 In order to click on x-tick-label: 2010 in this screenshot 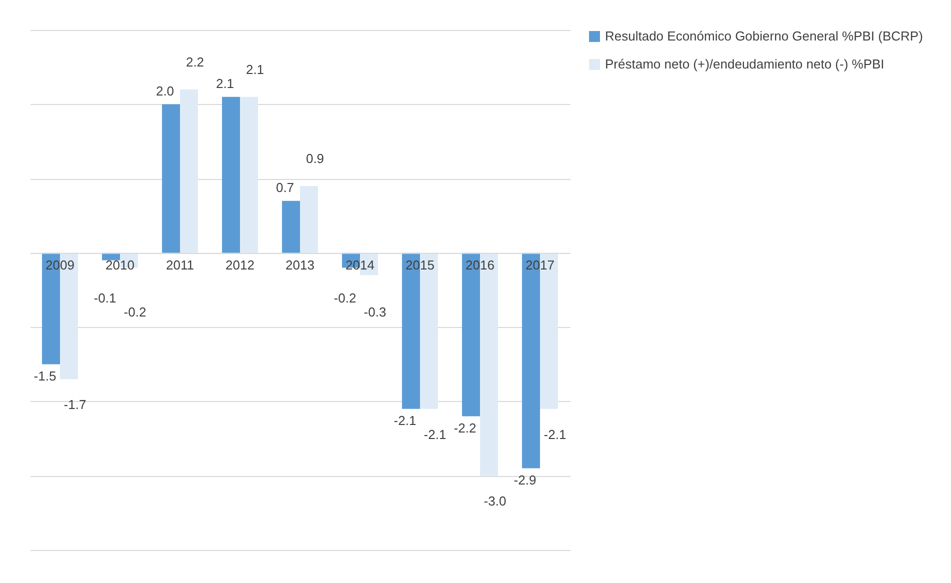, I will do `click(120, 264)`.